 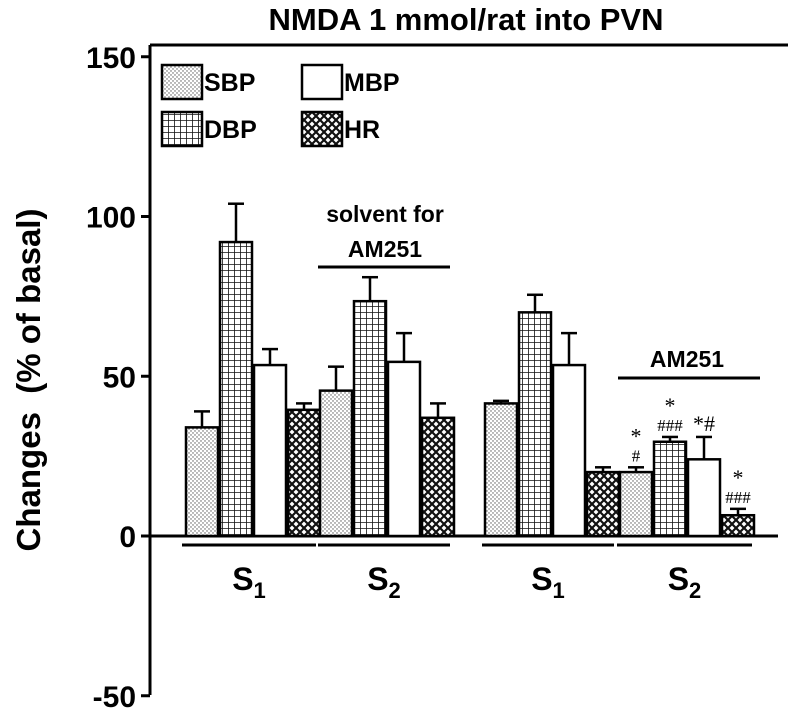 What do you see at coordinates (322, 82) in the screenshot?
I see `legend-swatch-mbp` at bounding box center [322, 82].